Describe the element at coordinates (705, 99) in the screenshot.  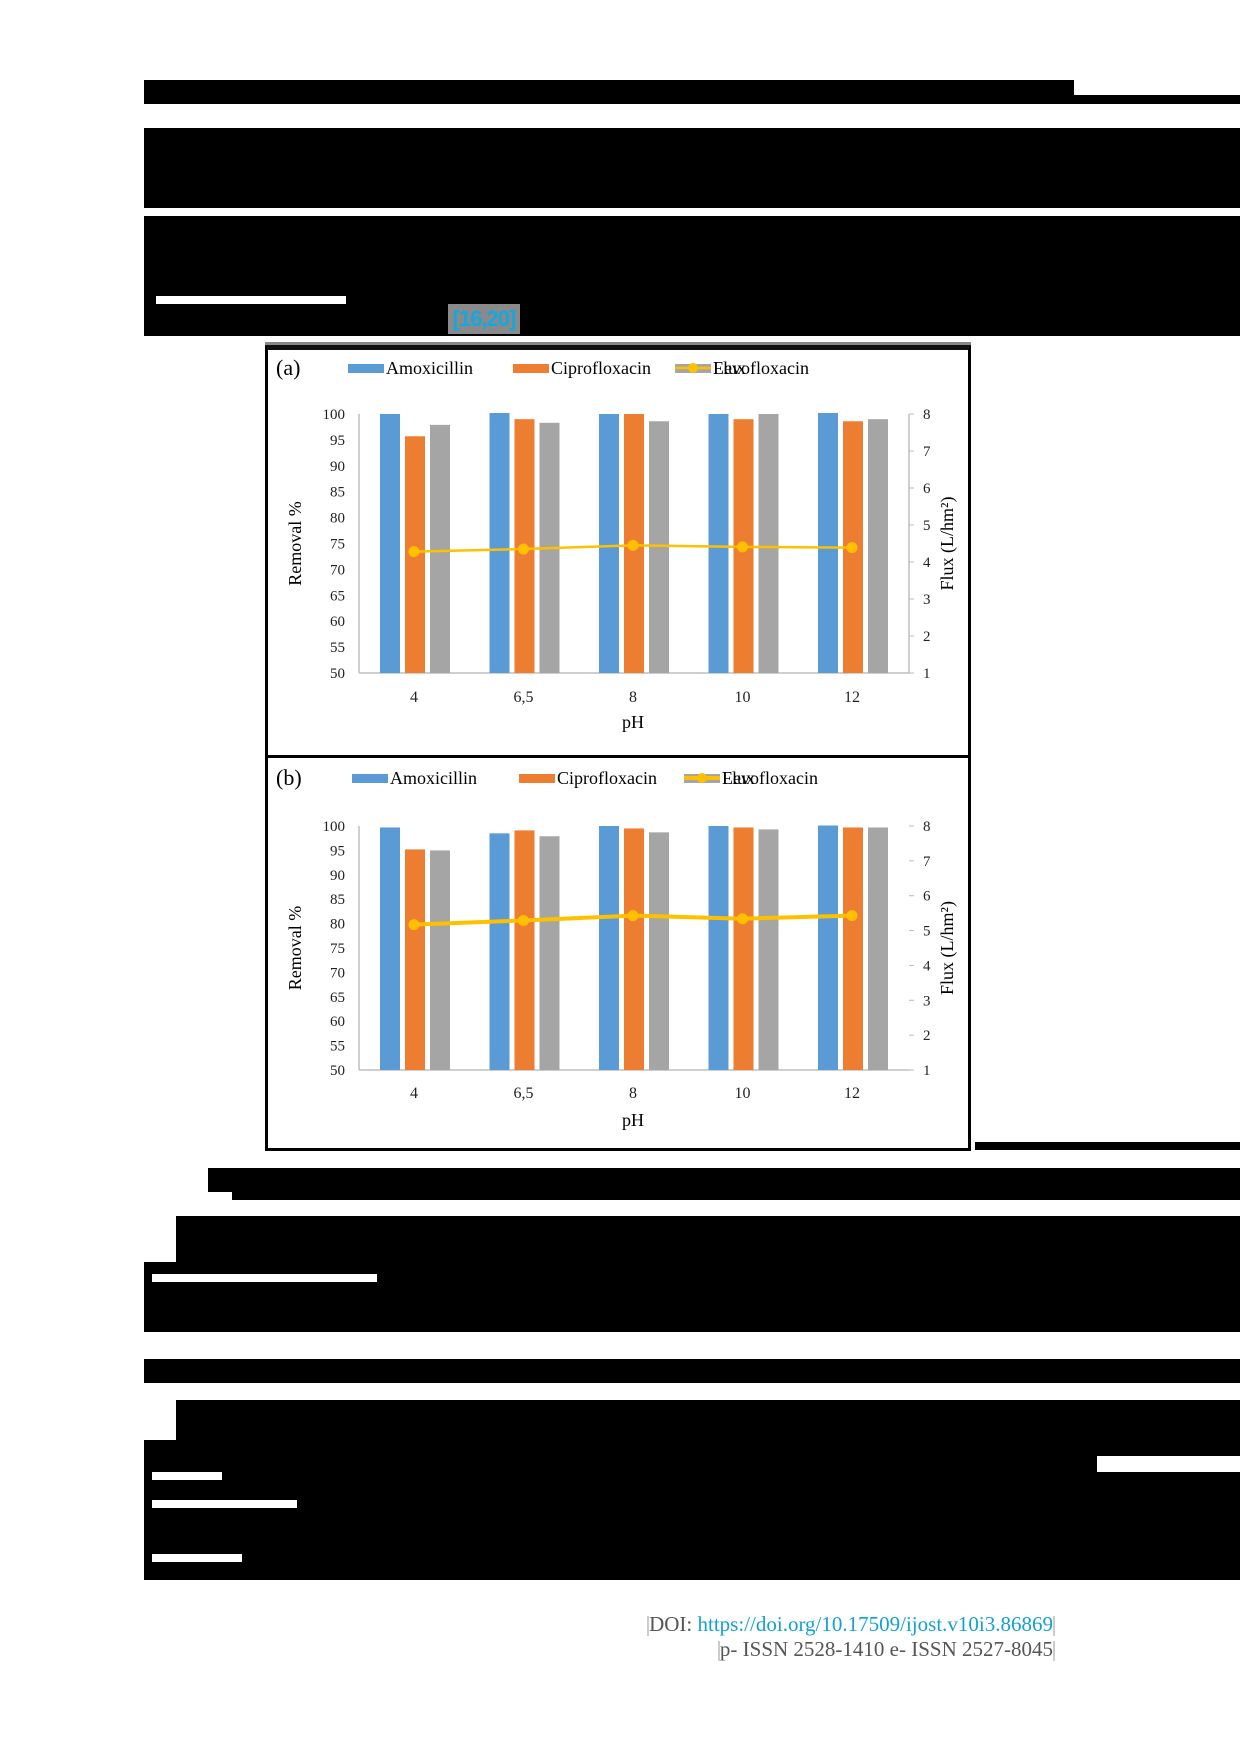
I see `redacted-heading-line` at that location.